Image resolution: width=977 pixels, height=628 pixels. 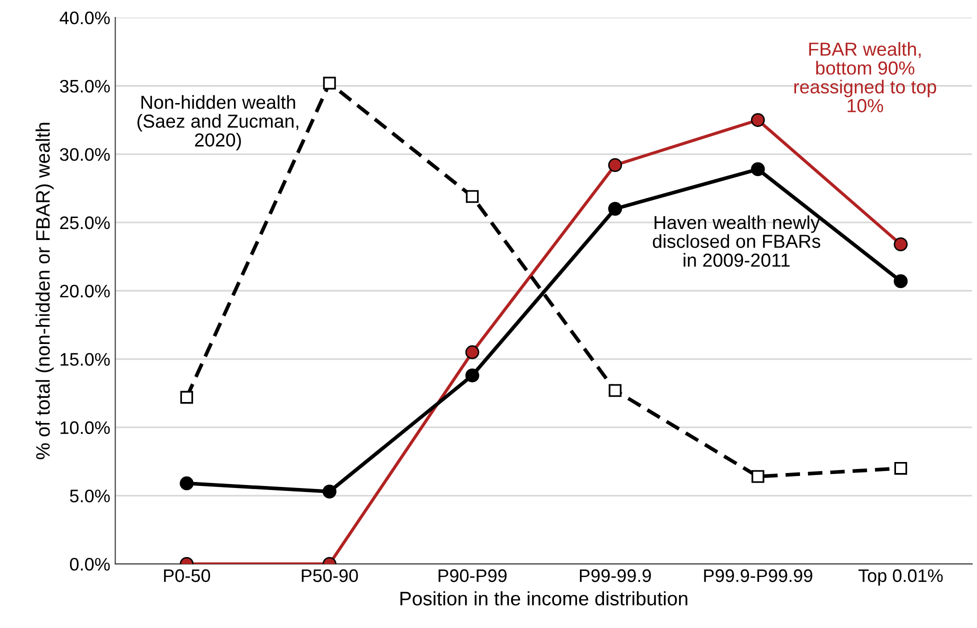 What do you see at coordinates (472, 575) in the screenshot?
I see `x-tick-label: P90-P99` at bounding box center [472, 575].